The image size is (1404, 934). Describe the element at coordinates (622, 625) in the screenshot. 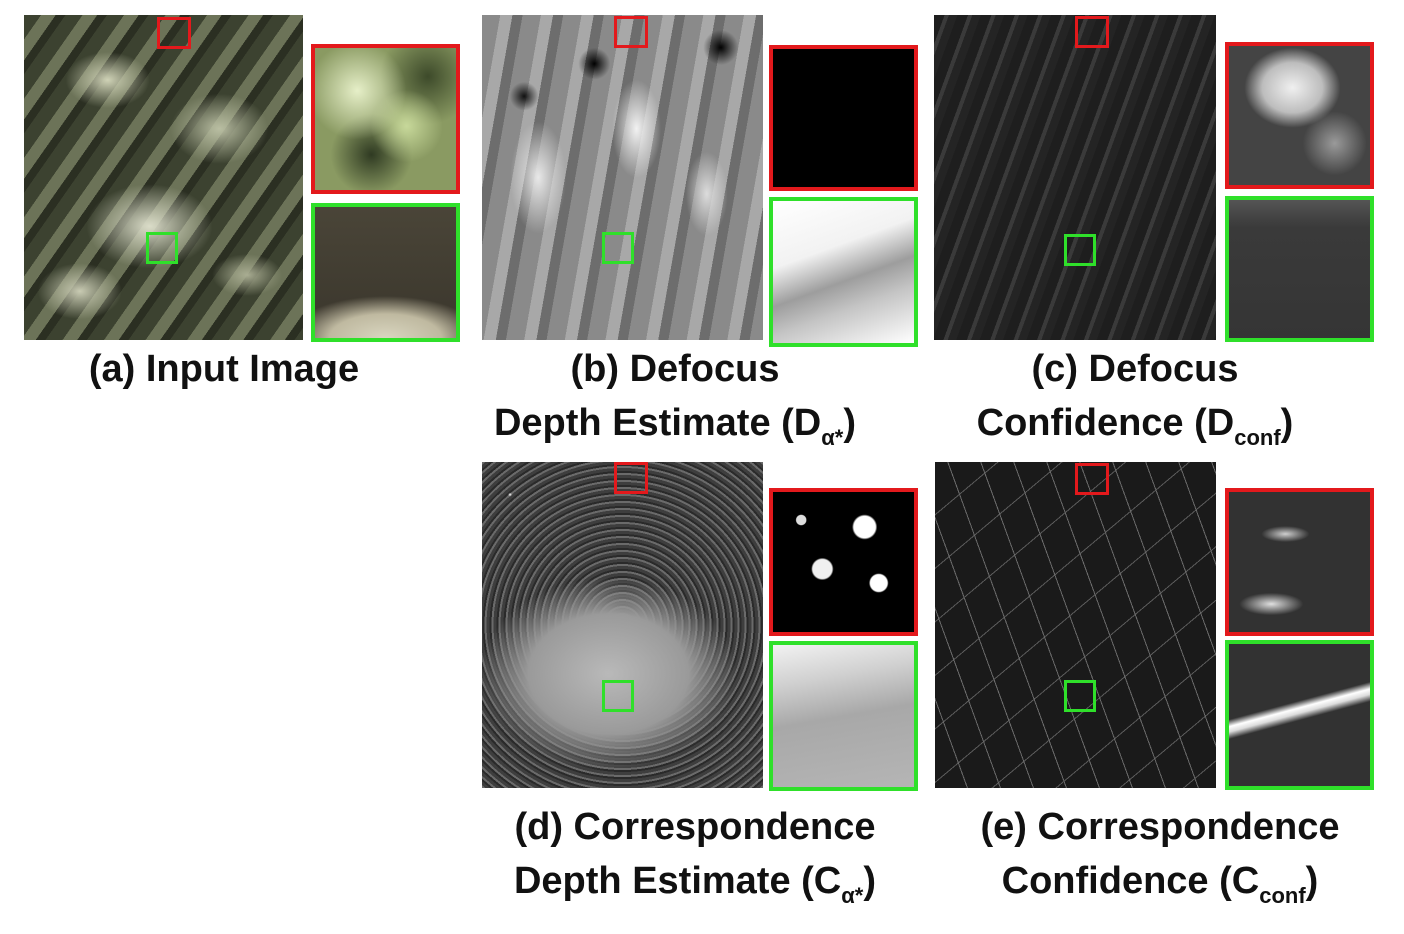

I see `correspondence-depth-image` at that location.